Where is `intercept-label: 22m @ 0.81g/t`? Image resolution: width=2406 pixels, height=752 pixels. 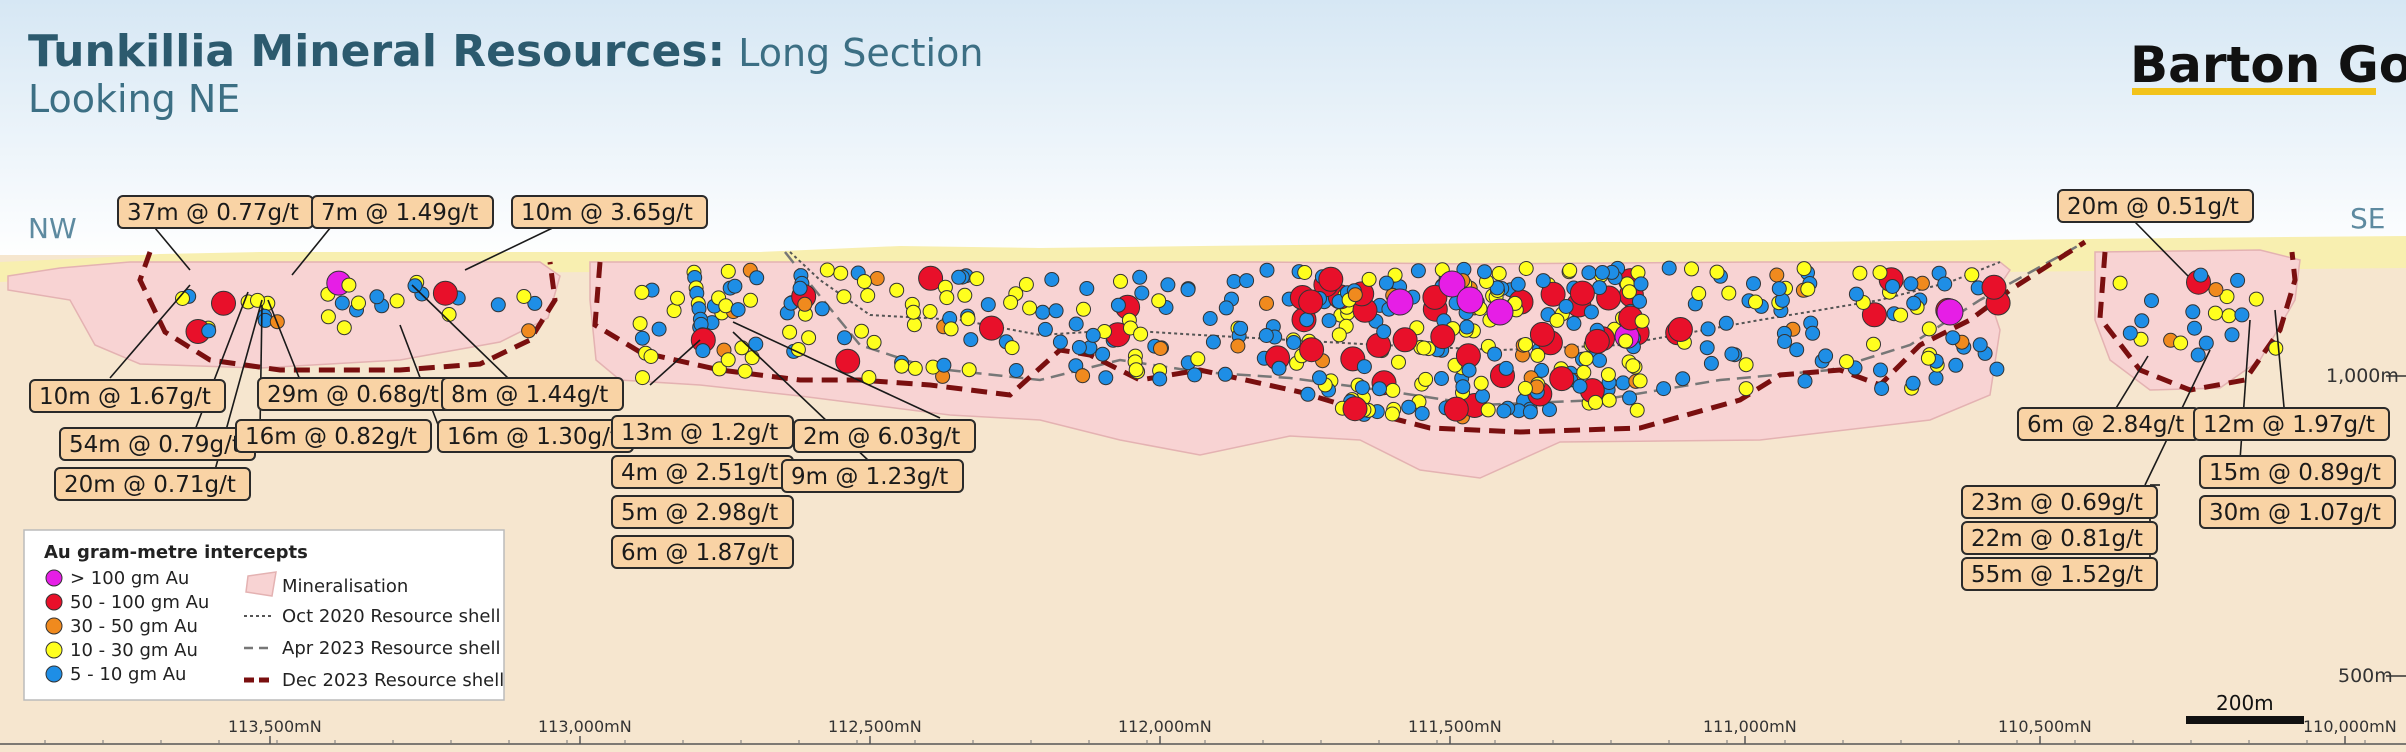 intercept-label: 22m @ 0.81g/t is located at coordinates (2059, 538).